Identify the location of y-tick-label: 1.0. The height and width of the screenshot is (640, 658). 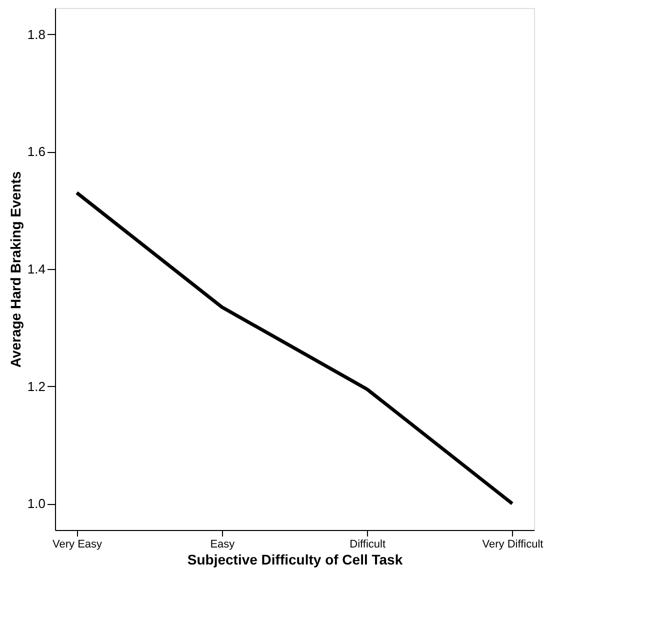
(36, 504).